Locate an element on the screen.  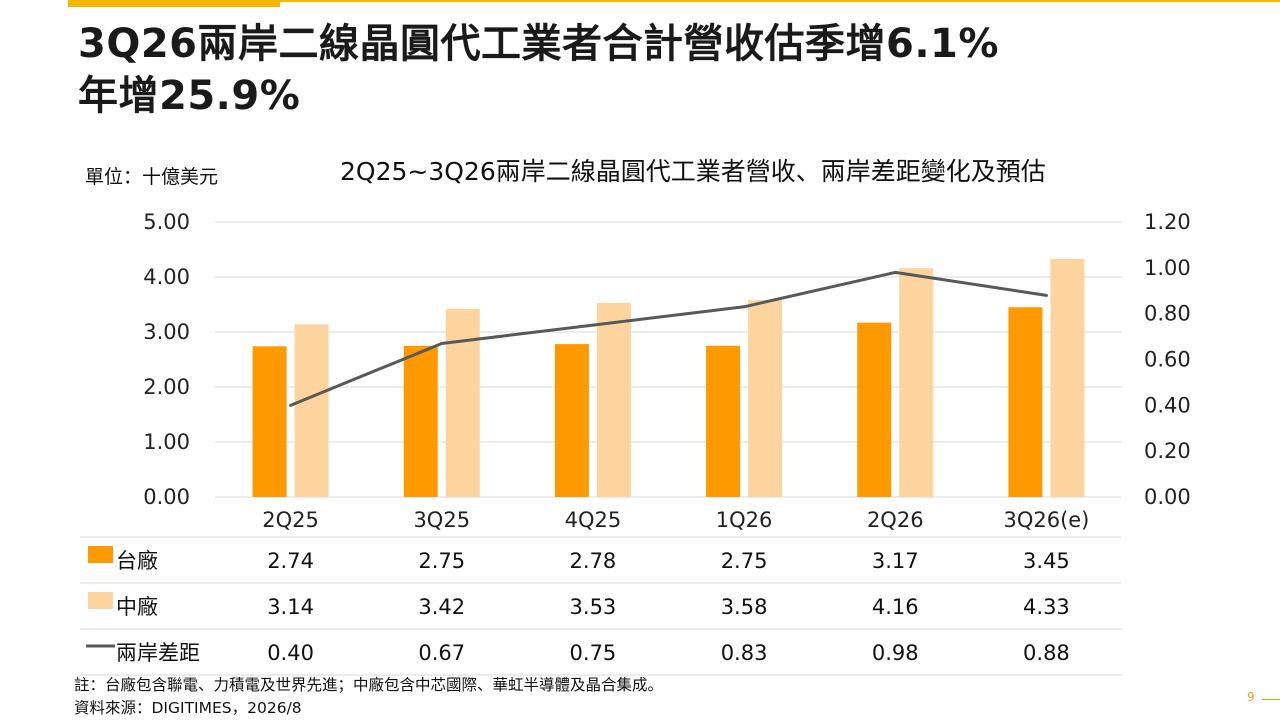
table-value: 2.74 is located at coordinates (290, 561).